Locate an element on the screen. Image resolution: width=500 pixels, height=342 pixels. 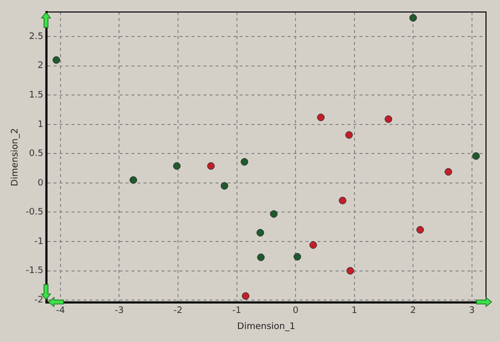
y-tick-label: -2 is located at coordinates (39, 300).